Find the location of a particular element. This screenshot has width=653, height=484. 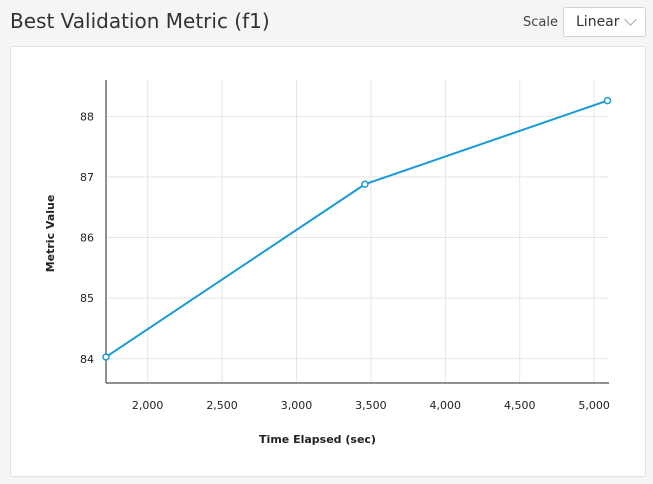

chevron-down-icon is located at coordinates (630, 19).